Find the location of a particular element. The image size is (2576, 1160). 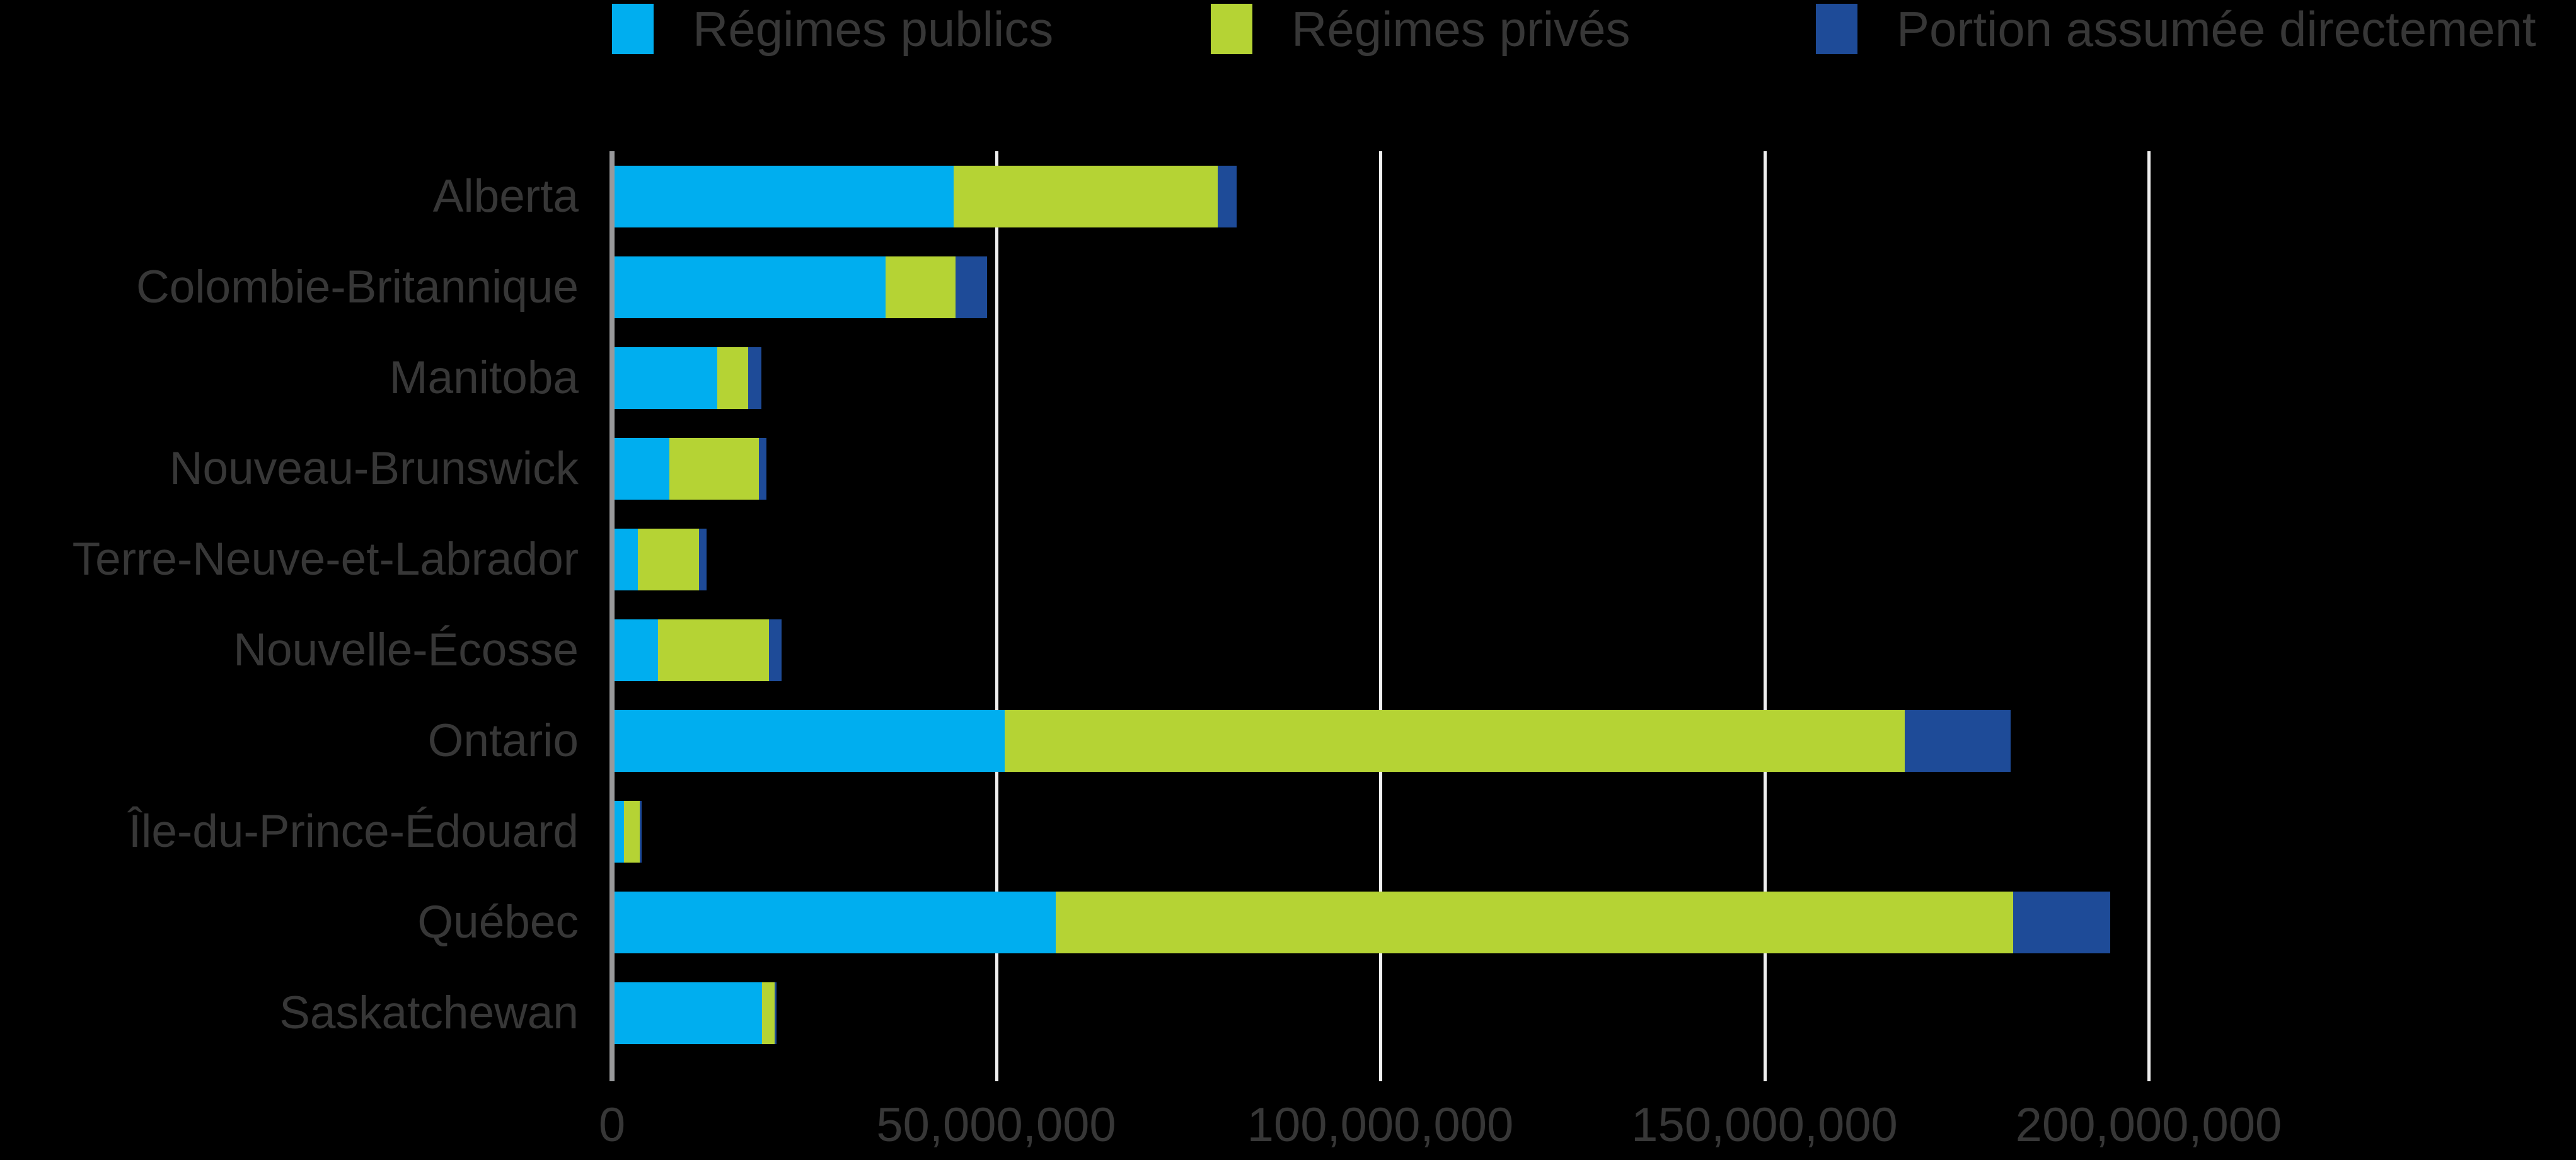

legend-label: Portion assumée directement is located at coordinates (2216, 29).